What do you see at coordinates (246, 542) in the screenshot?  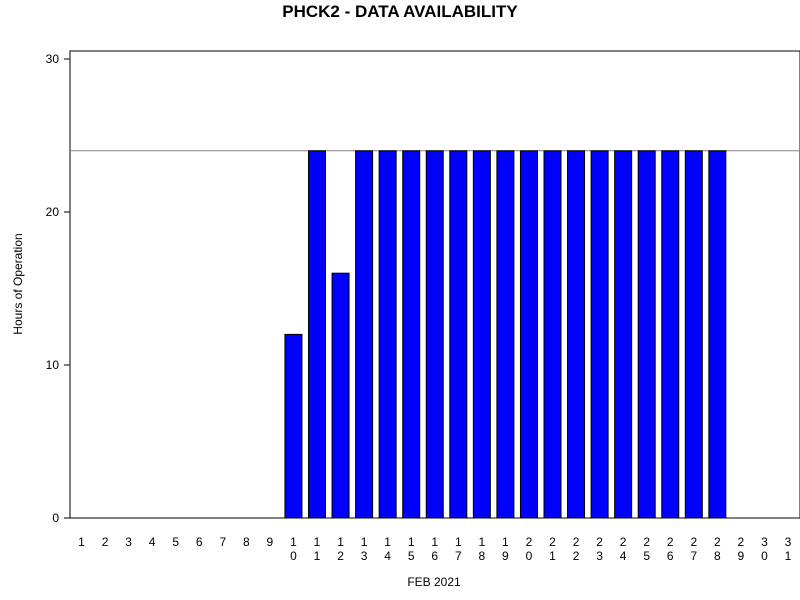 I see `x-tick-label: 8` at bounding box center [246, 542].